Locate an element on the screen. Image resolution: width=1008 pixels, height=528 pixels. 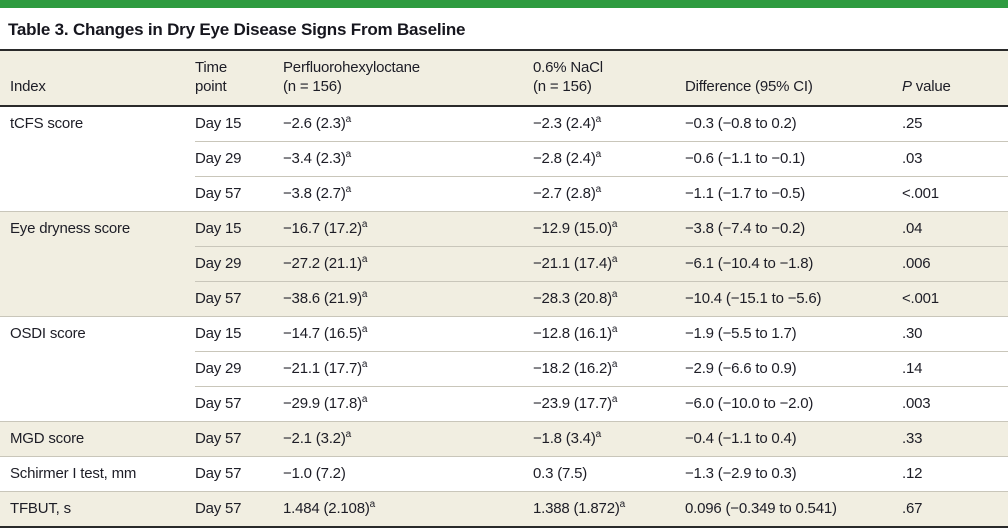
perfluorohexyloctane-value-text: −21.1 (17.7) is located at coordinates (322, 368).